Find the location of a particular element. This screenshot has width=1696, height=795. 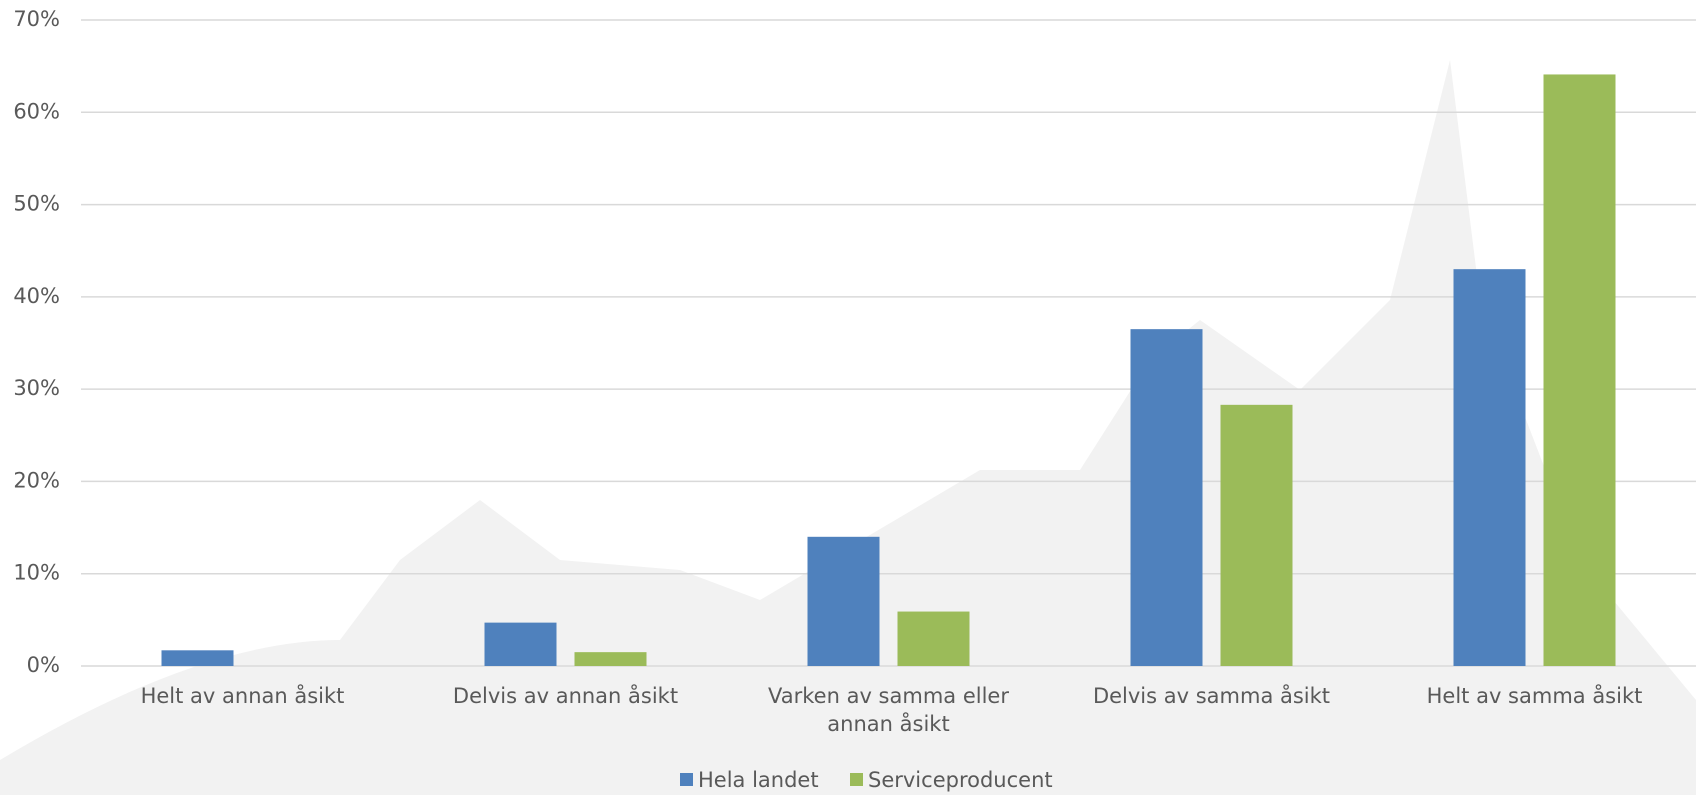

x-tick-label: Helt av annan åsikt is located at coordinates (242, 696).